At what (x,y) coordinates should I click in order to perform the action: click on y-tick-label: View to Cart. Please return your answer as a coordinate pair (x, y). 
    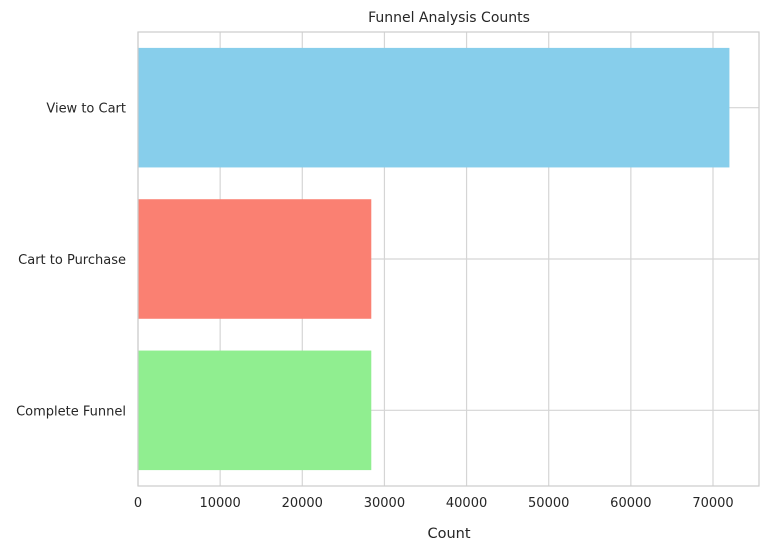
    Looking at the image, I should click on (86, 109).